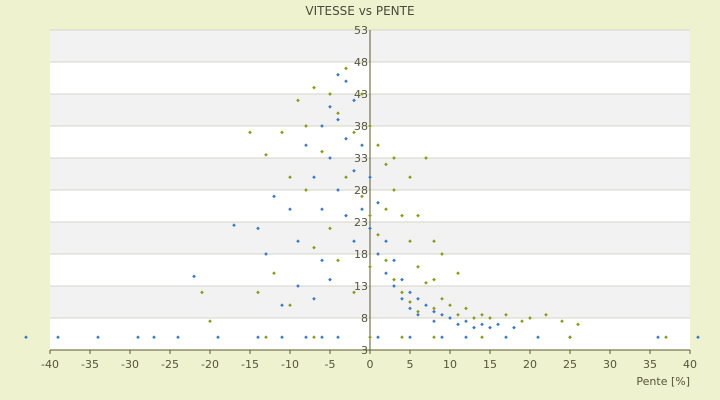 Image resolution: width=720 pixels, height=400 pixels. I want to click on y-tick-label: 48, so click(361, 62).